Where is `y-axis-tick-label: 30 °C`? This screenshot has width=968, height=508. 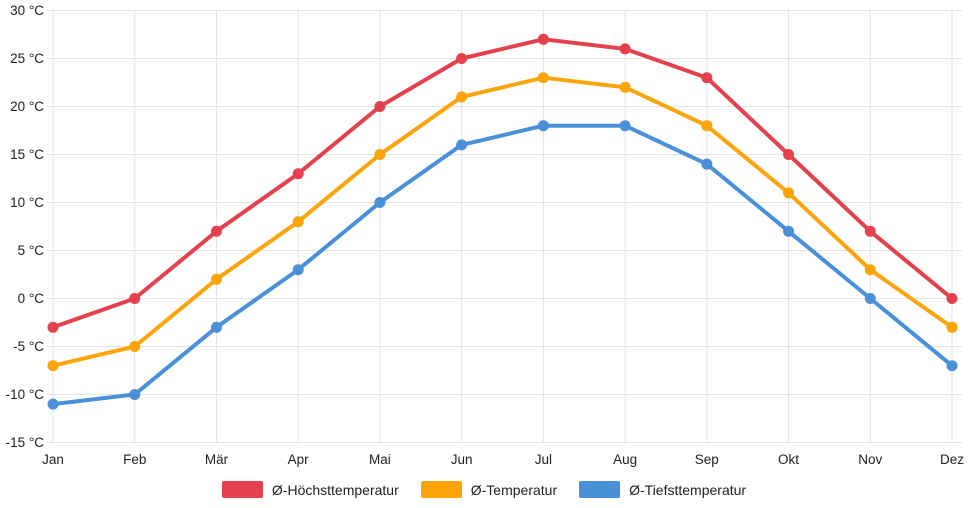
y-axis-tick-label: 30 °C is located at coordinates (27, 10).